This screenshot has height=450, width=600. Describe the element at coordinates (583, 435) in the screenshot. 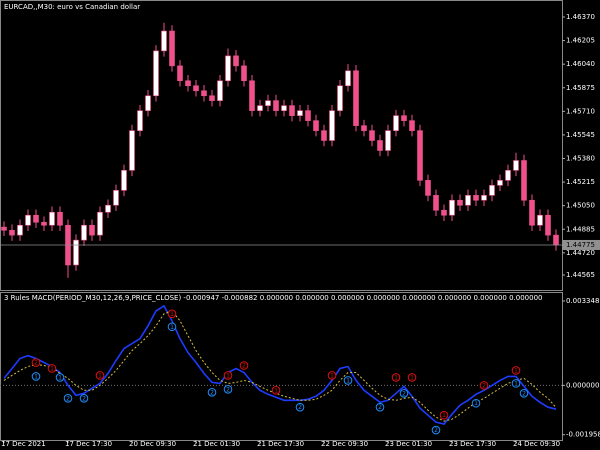

I see `y-tick-label: -0.001958` at that location.